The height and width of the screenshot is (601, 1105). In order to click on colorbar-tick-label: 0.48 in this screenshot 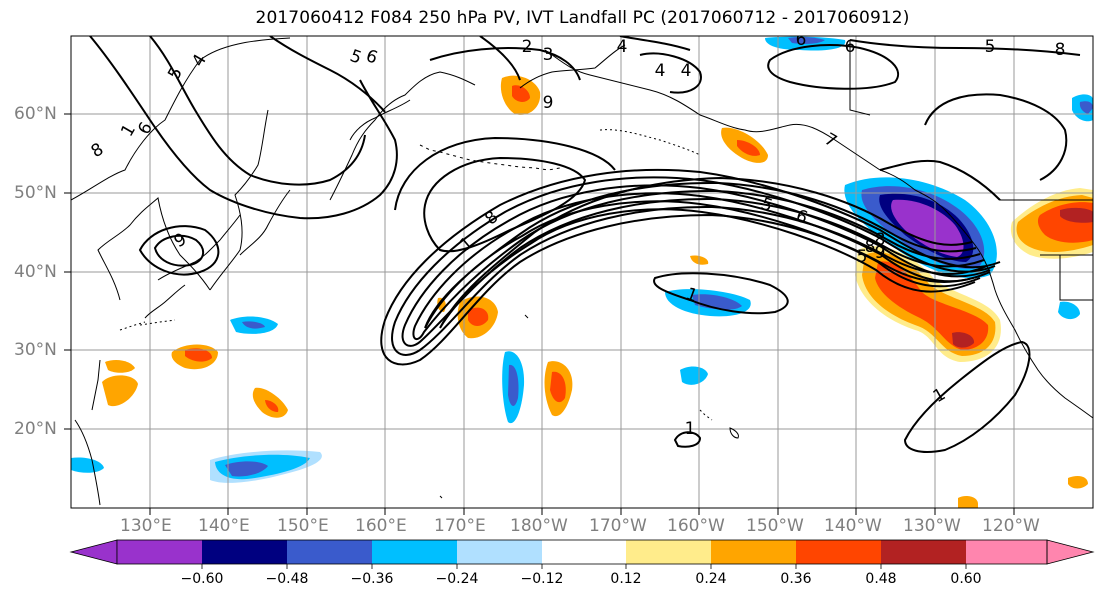, I will do `click(881, 579)`.